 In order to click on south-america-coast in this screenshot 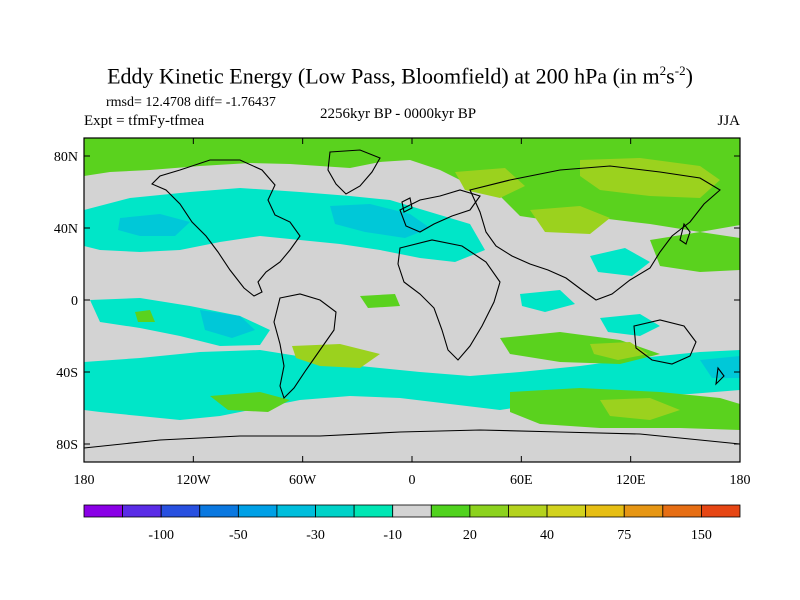, I will do `click(305, 346)`.